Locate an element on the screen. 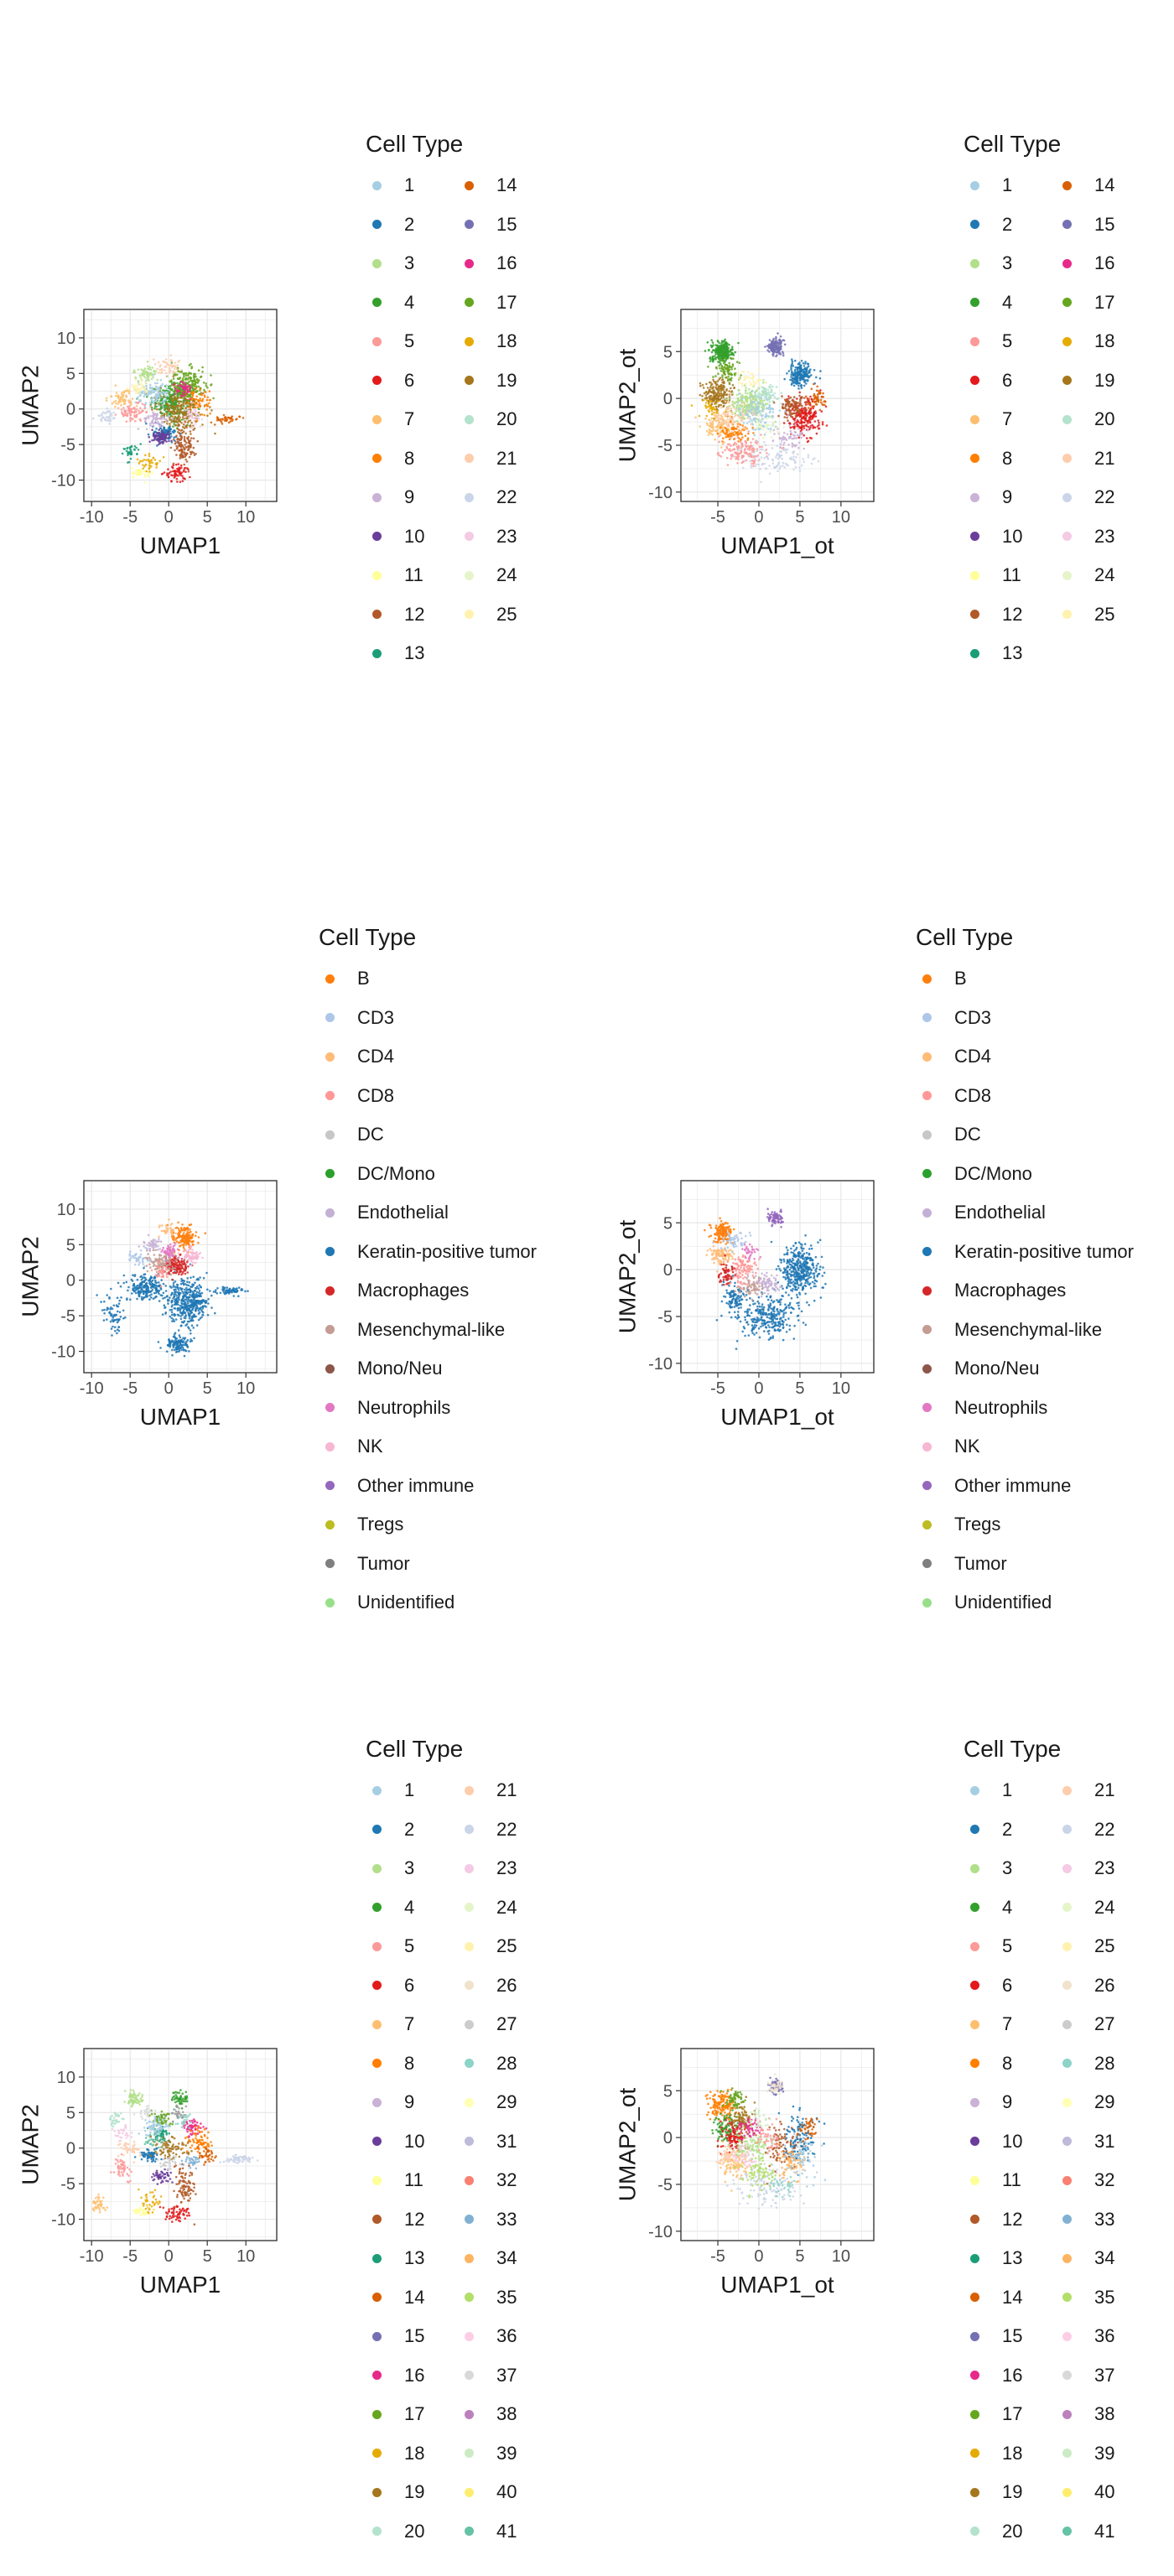 This screenshot has width=1174, height=2576. legend-entry: 6 is located at coordinates (988, 380).